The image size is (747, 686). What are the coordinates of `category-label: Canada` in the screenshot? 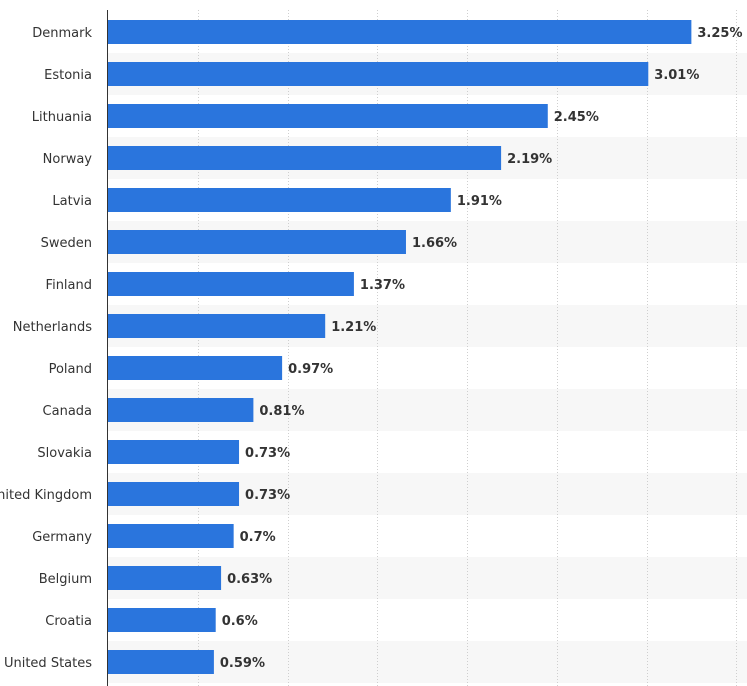 It's located at (67, 411).